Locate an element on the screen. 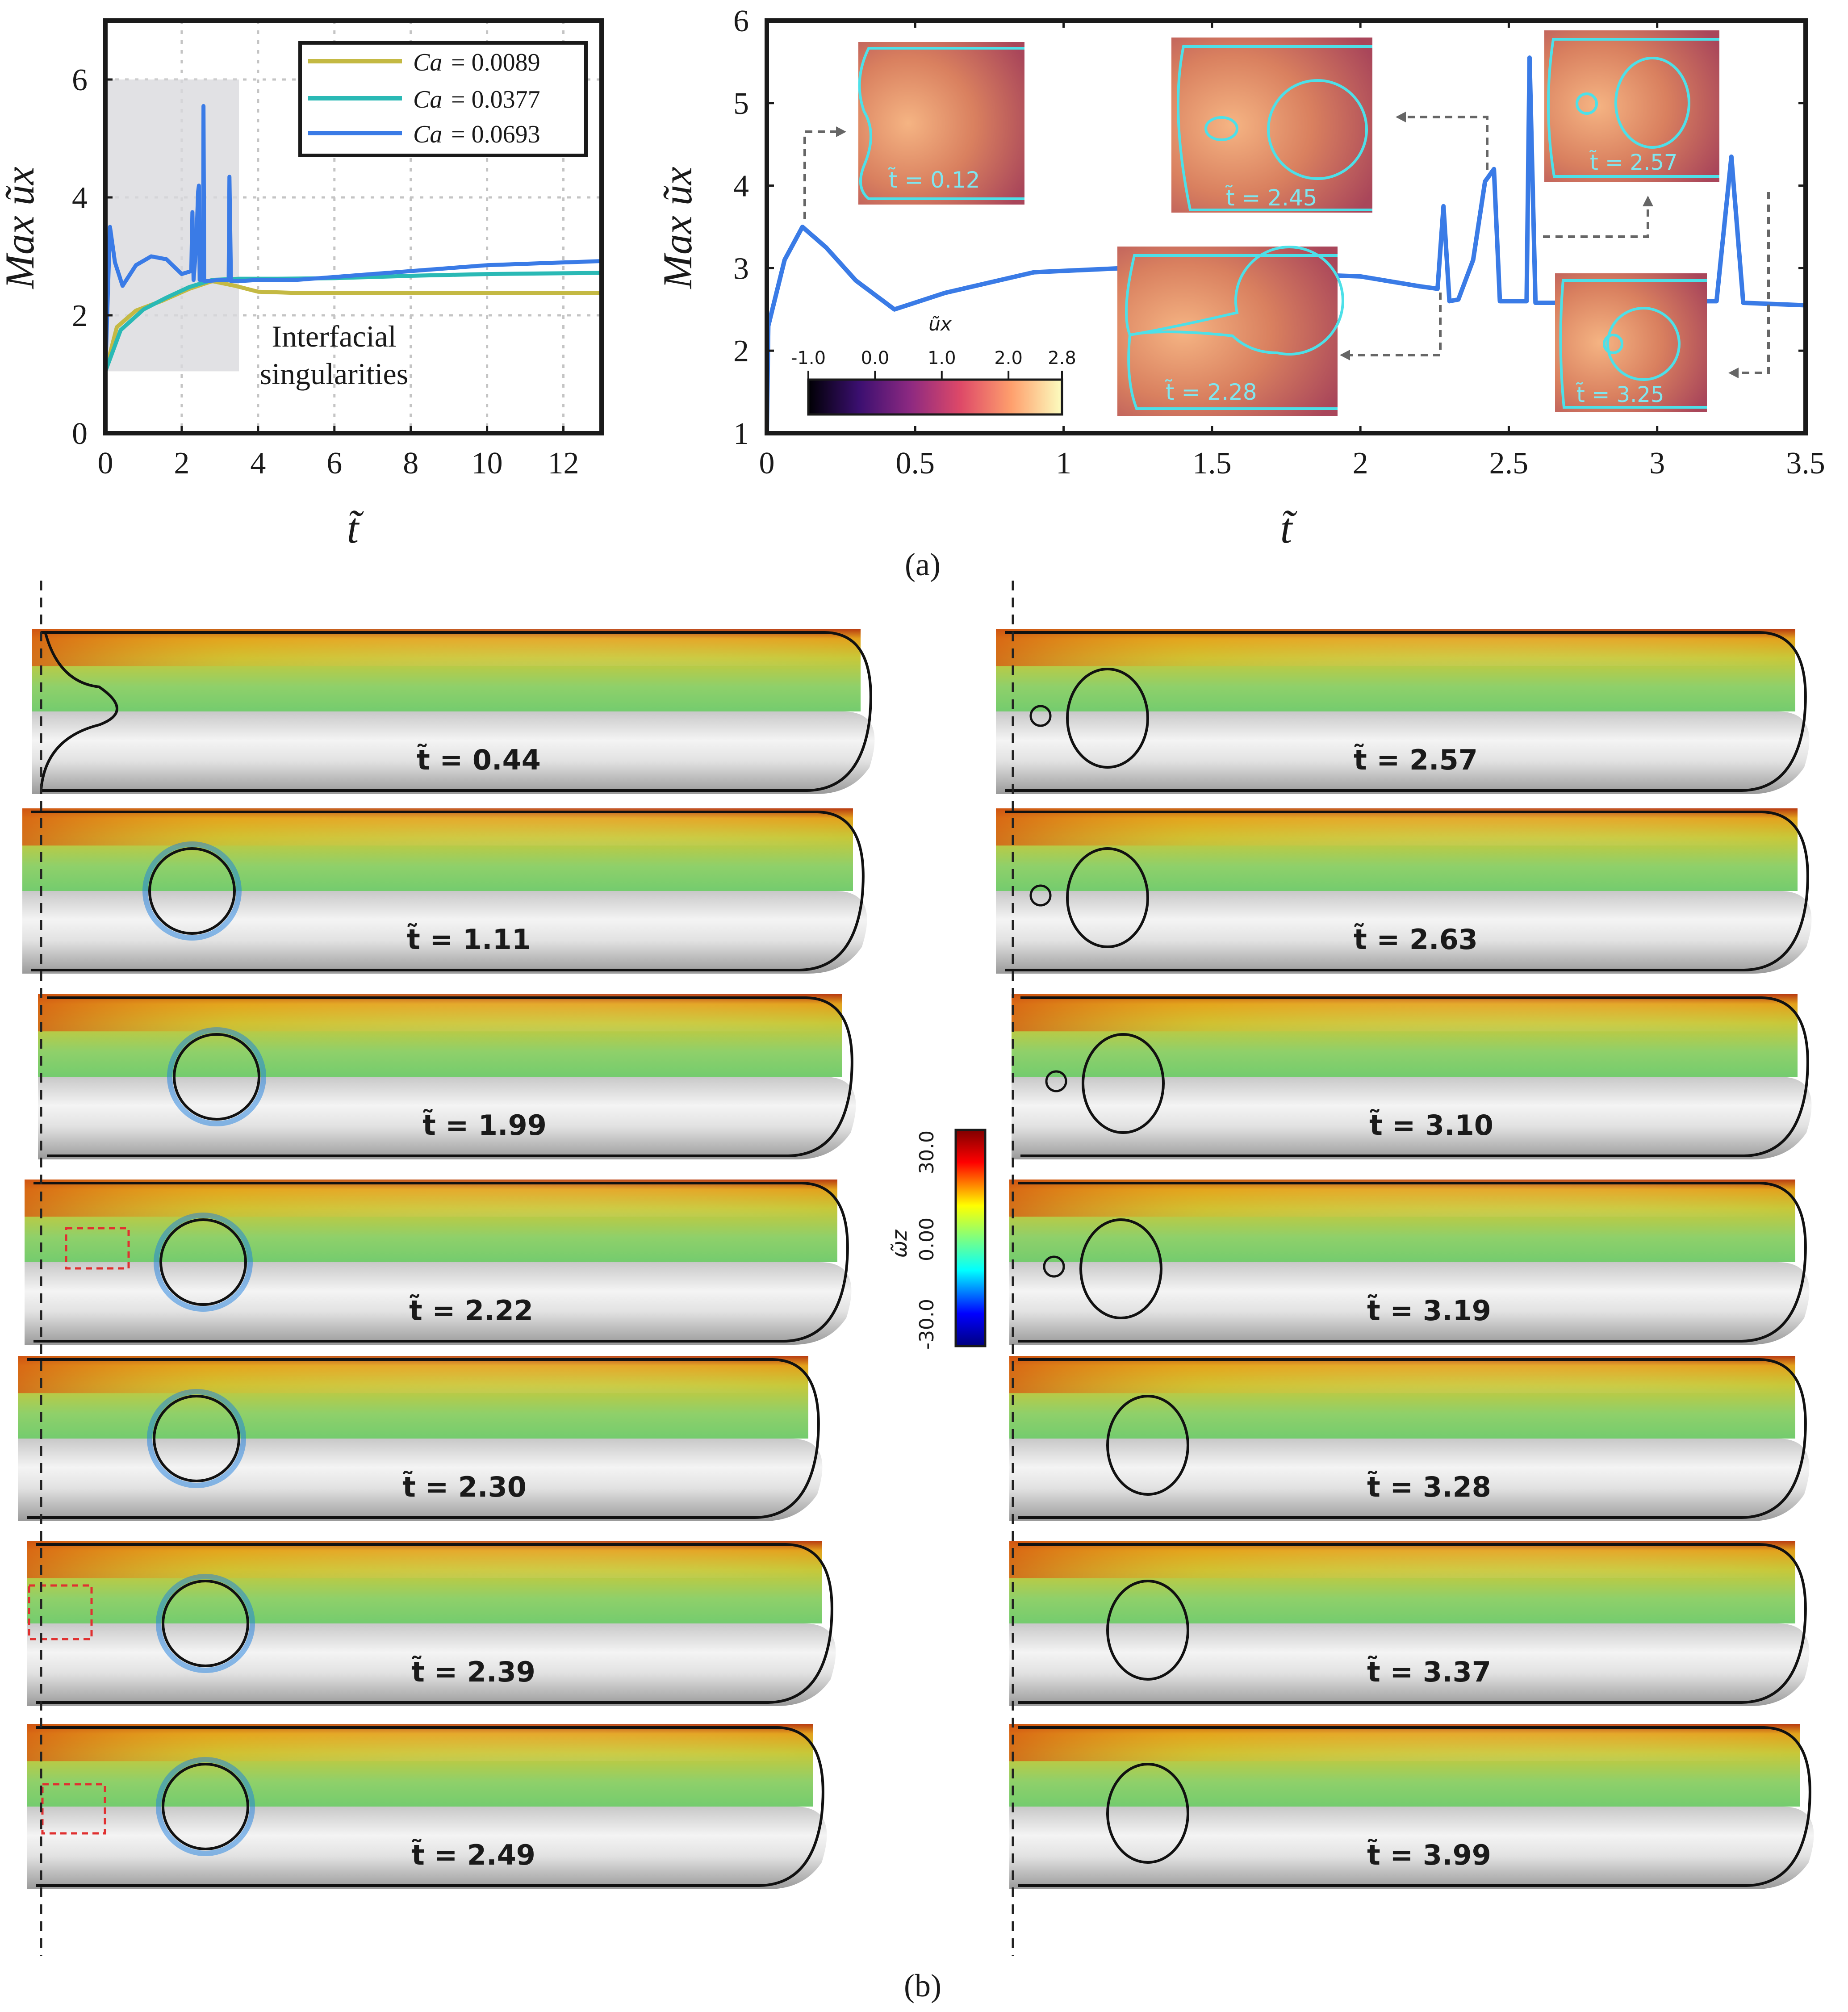 This screenshot has height=2012, width=1848. colorbar-title: ω̃z is located at coordinates (899, 1244).